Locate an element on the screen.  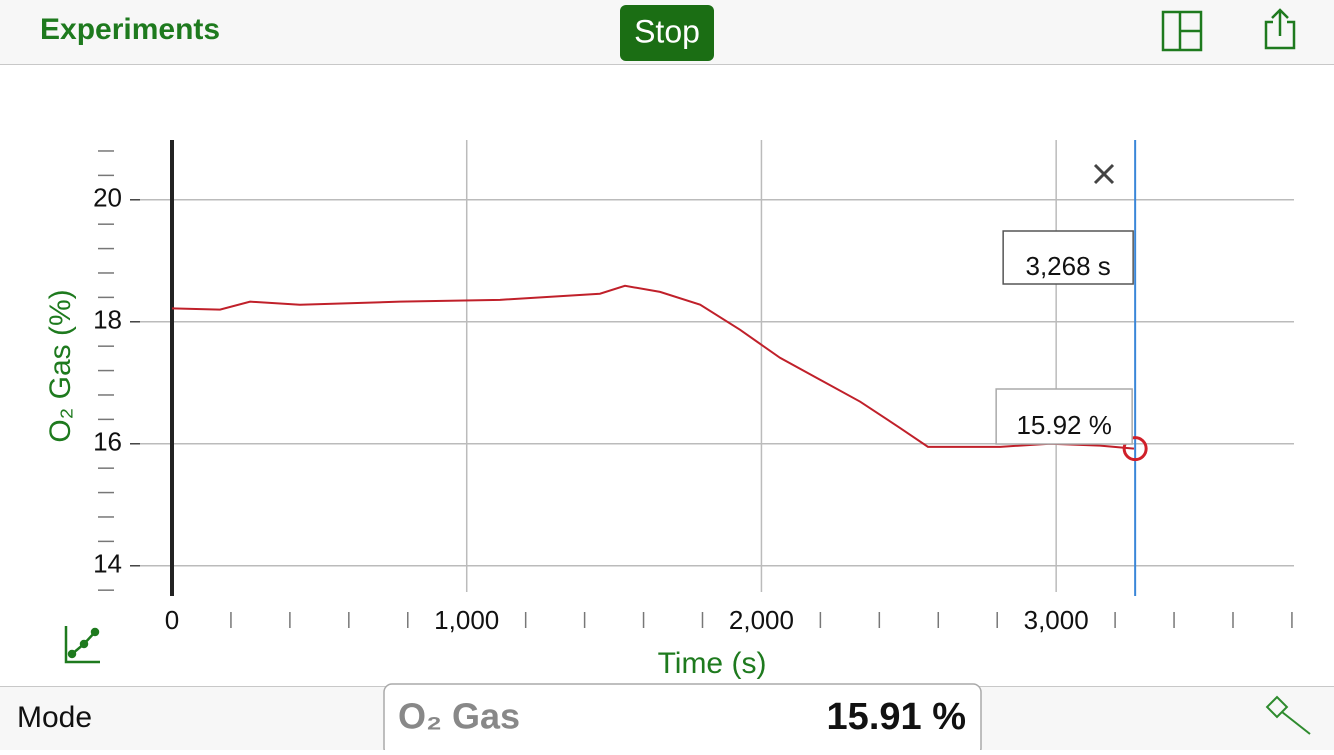
share-icon is located at coordinates (1280, 29).